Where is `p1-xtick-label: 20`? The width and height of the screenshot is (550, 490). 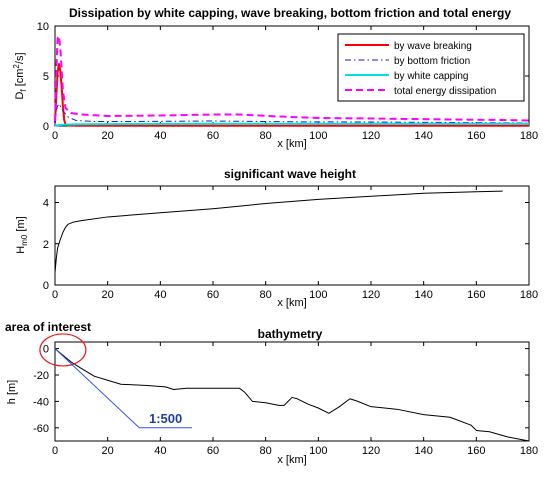 p1-xtick-label: 20 is located at coordinates (108, 136).